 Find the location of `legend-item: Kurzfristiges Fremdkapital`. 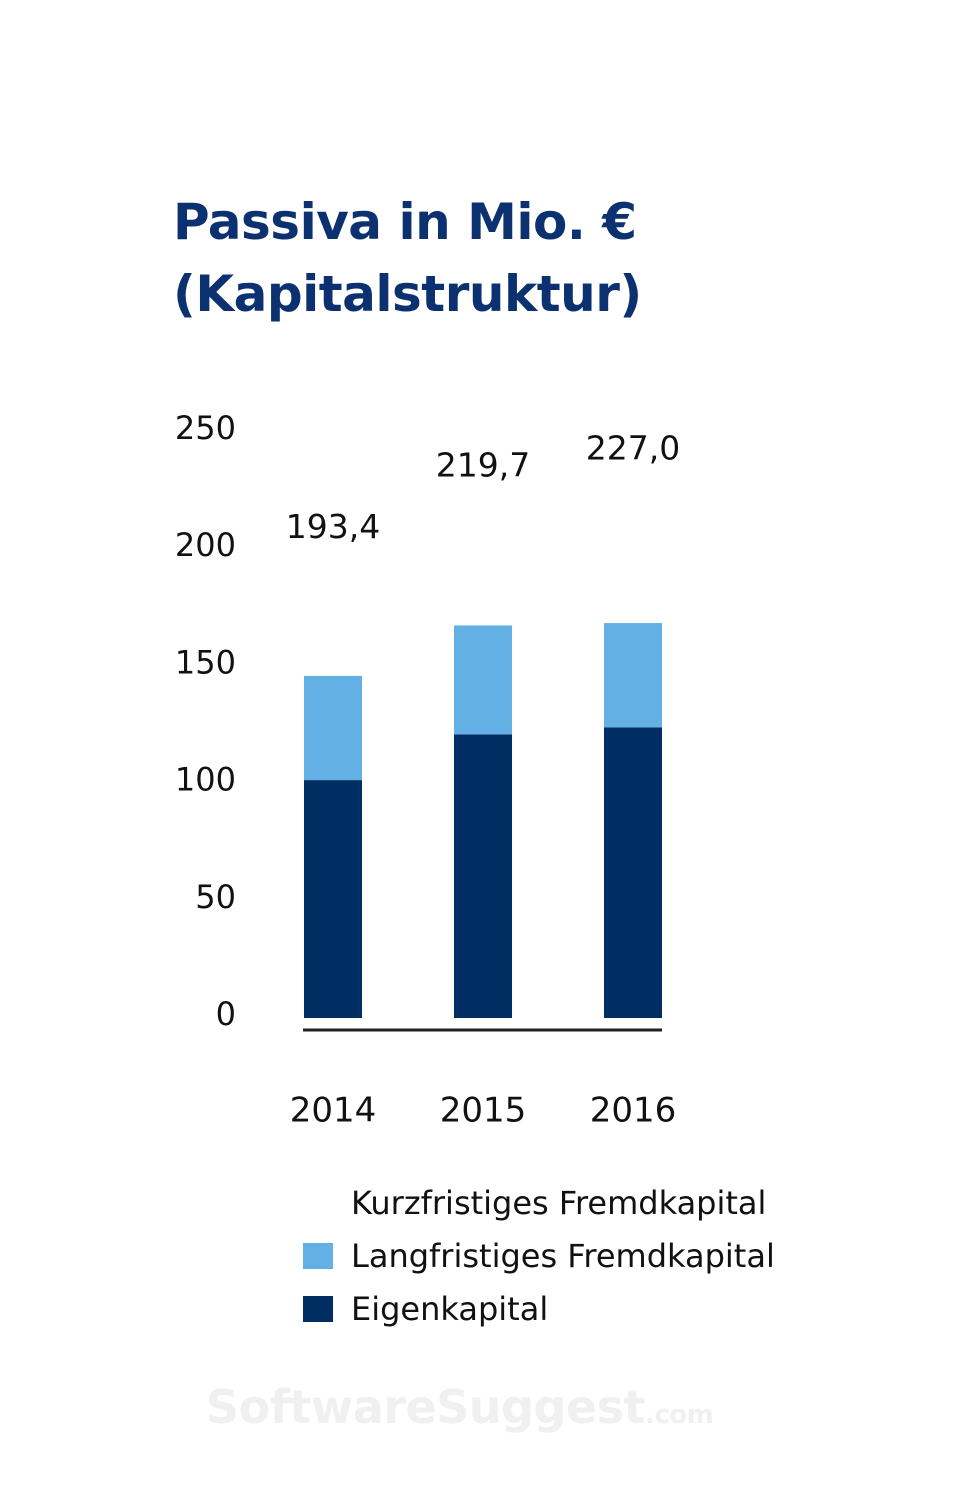

legend-item: Kurzfristiges Fremdkapital is located at coordinates (539, 1202).